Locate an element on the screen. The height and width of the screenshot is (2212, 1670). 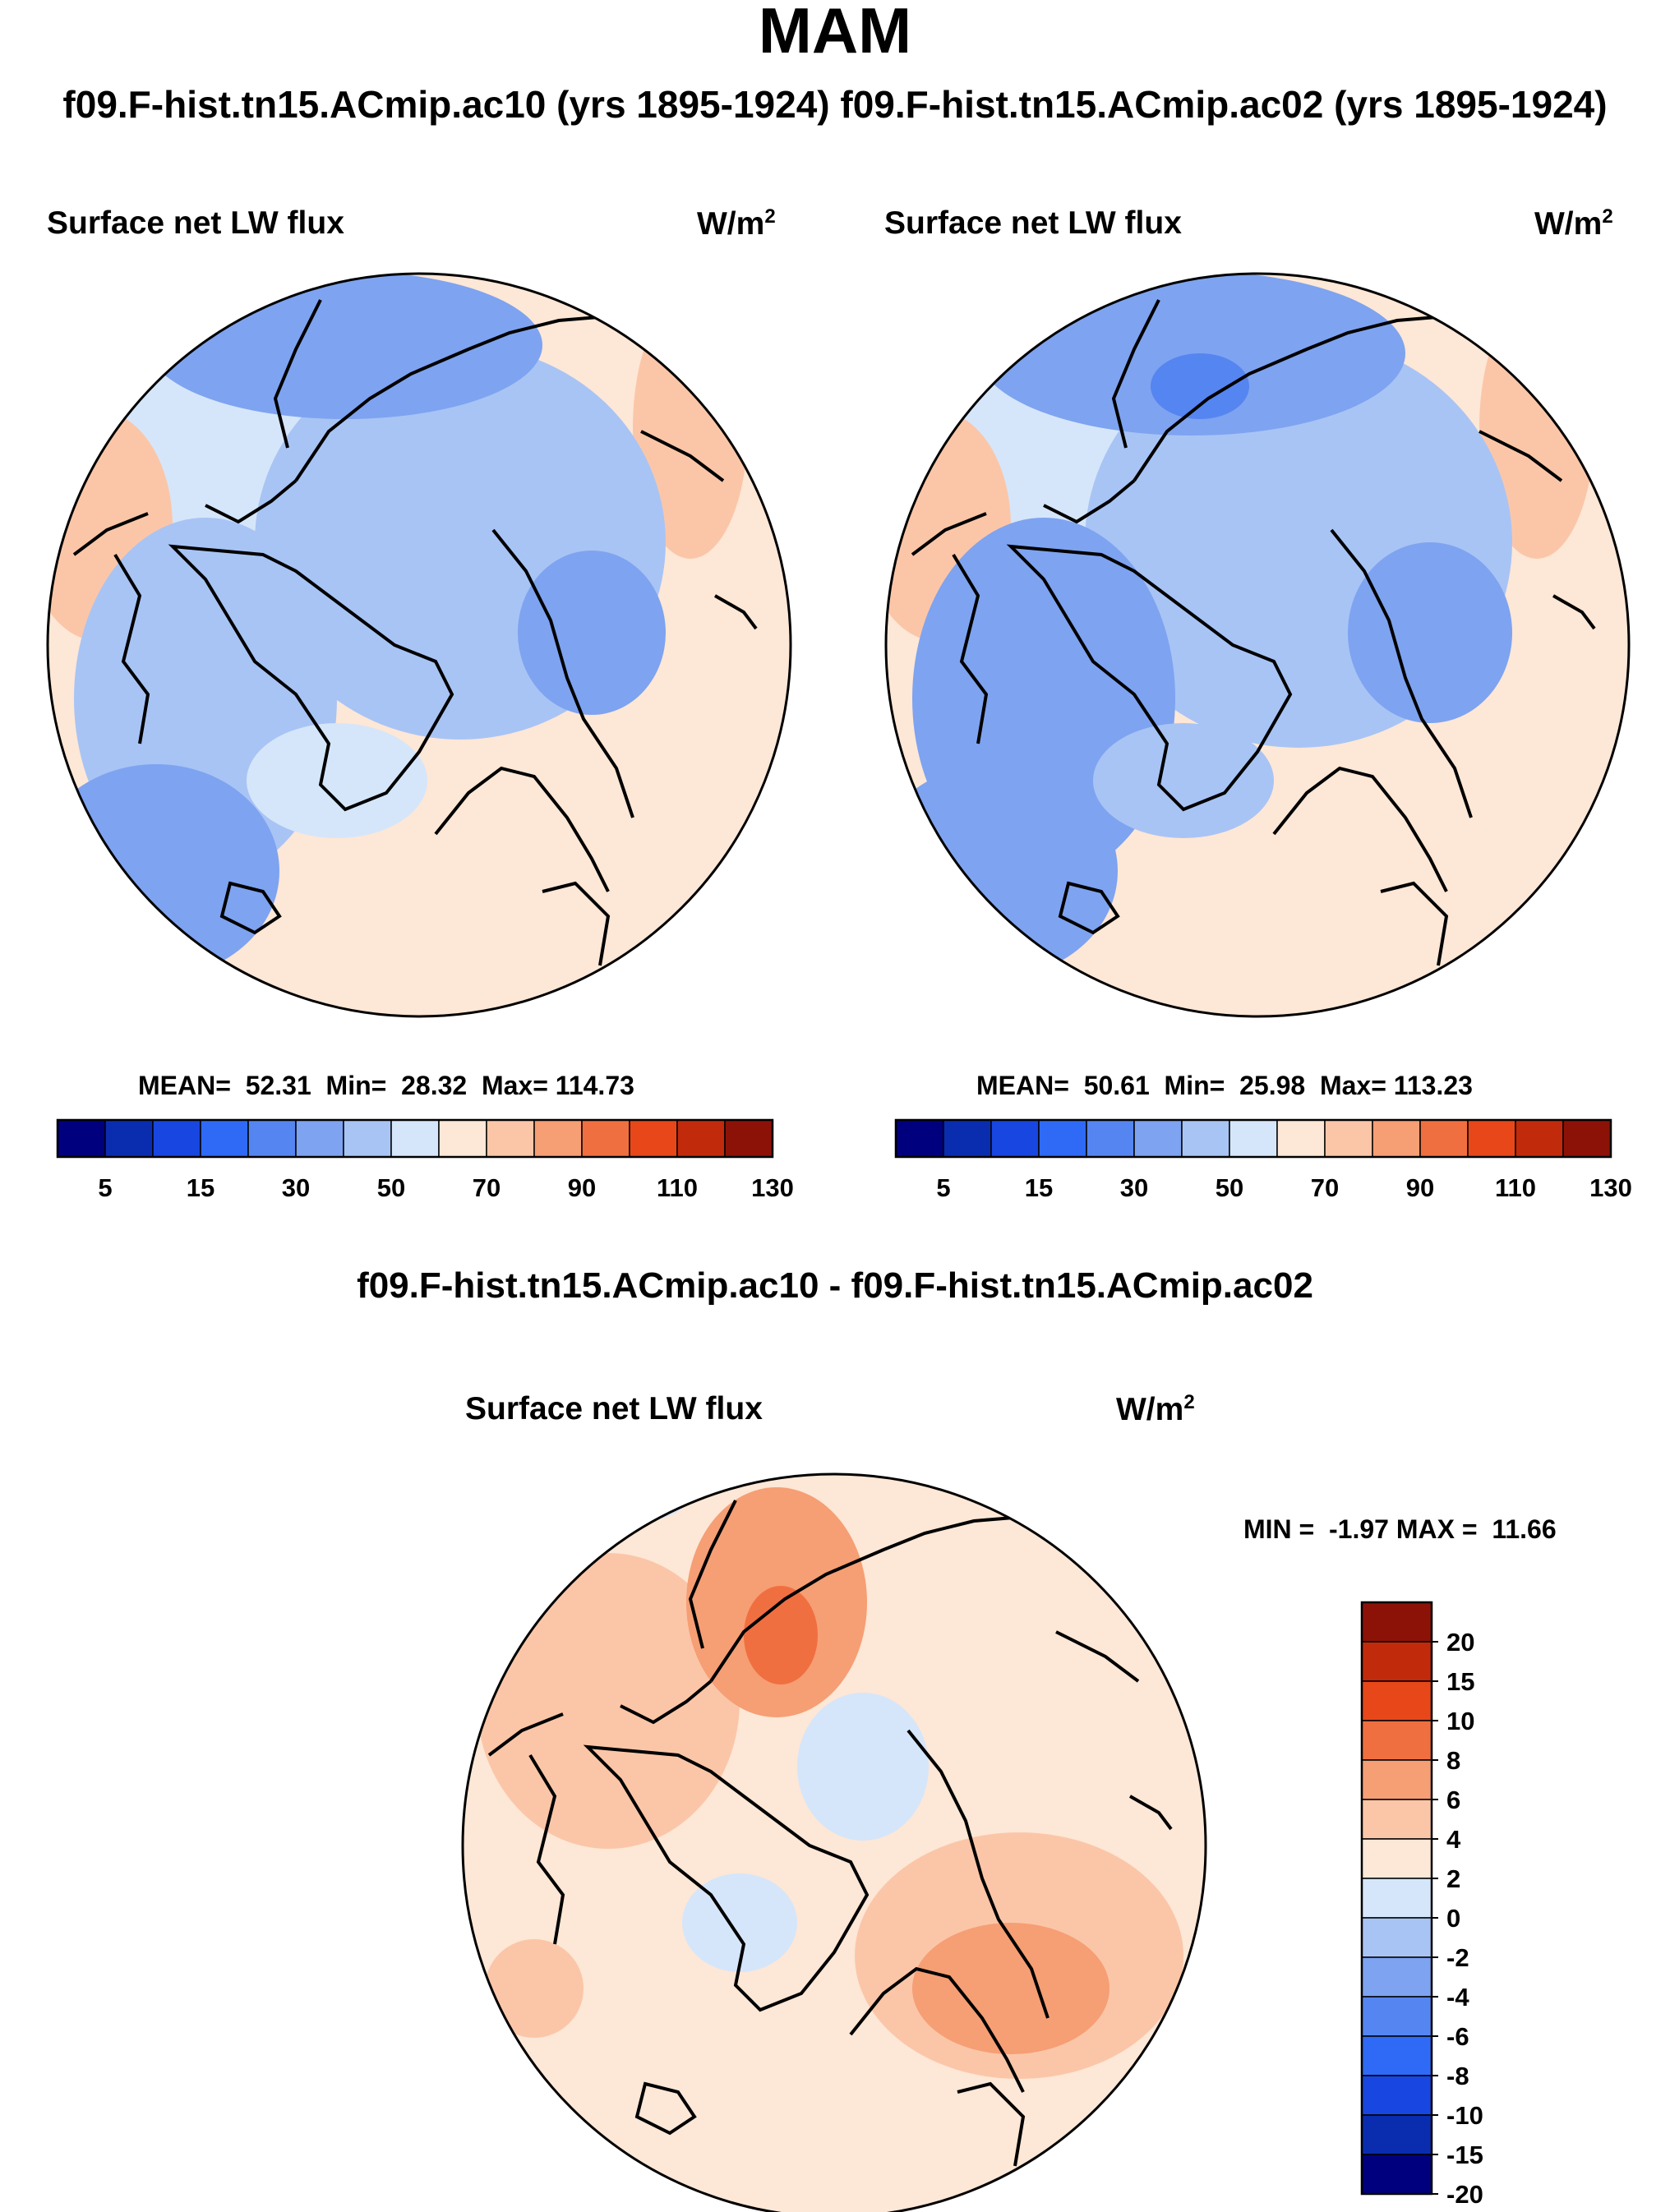
diff-units: W/m2 is located at coordinates (1155, 1409).